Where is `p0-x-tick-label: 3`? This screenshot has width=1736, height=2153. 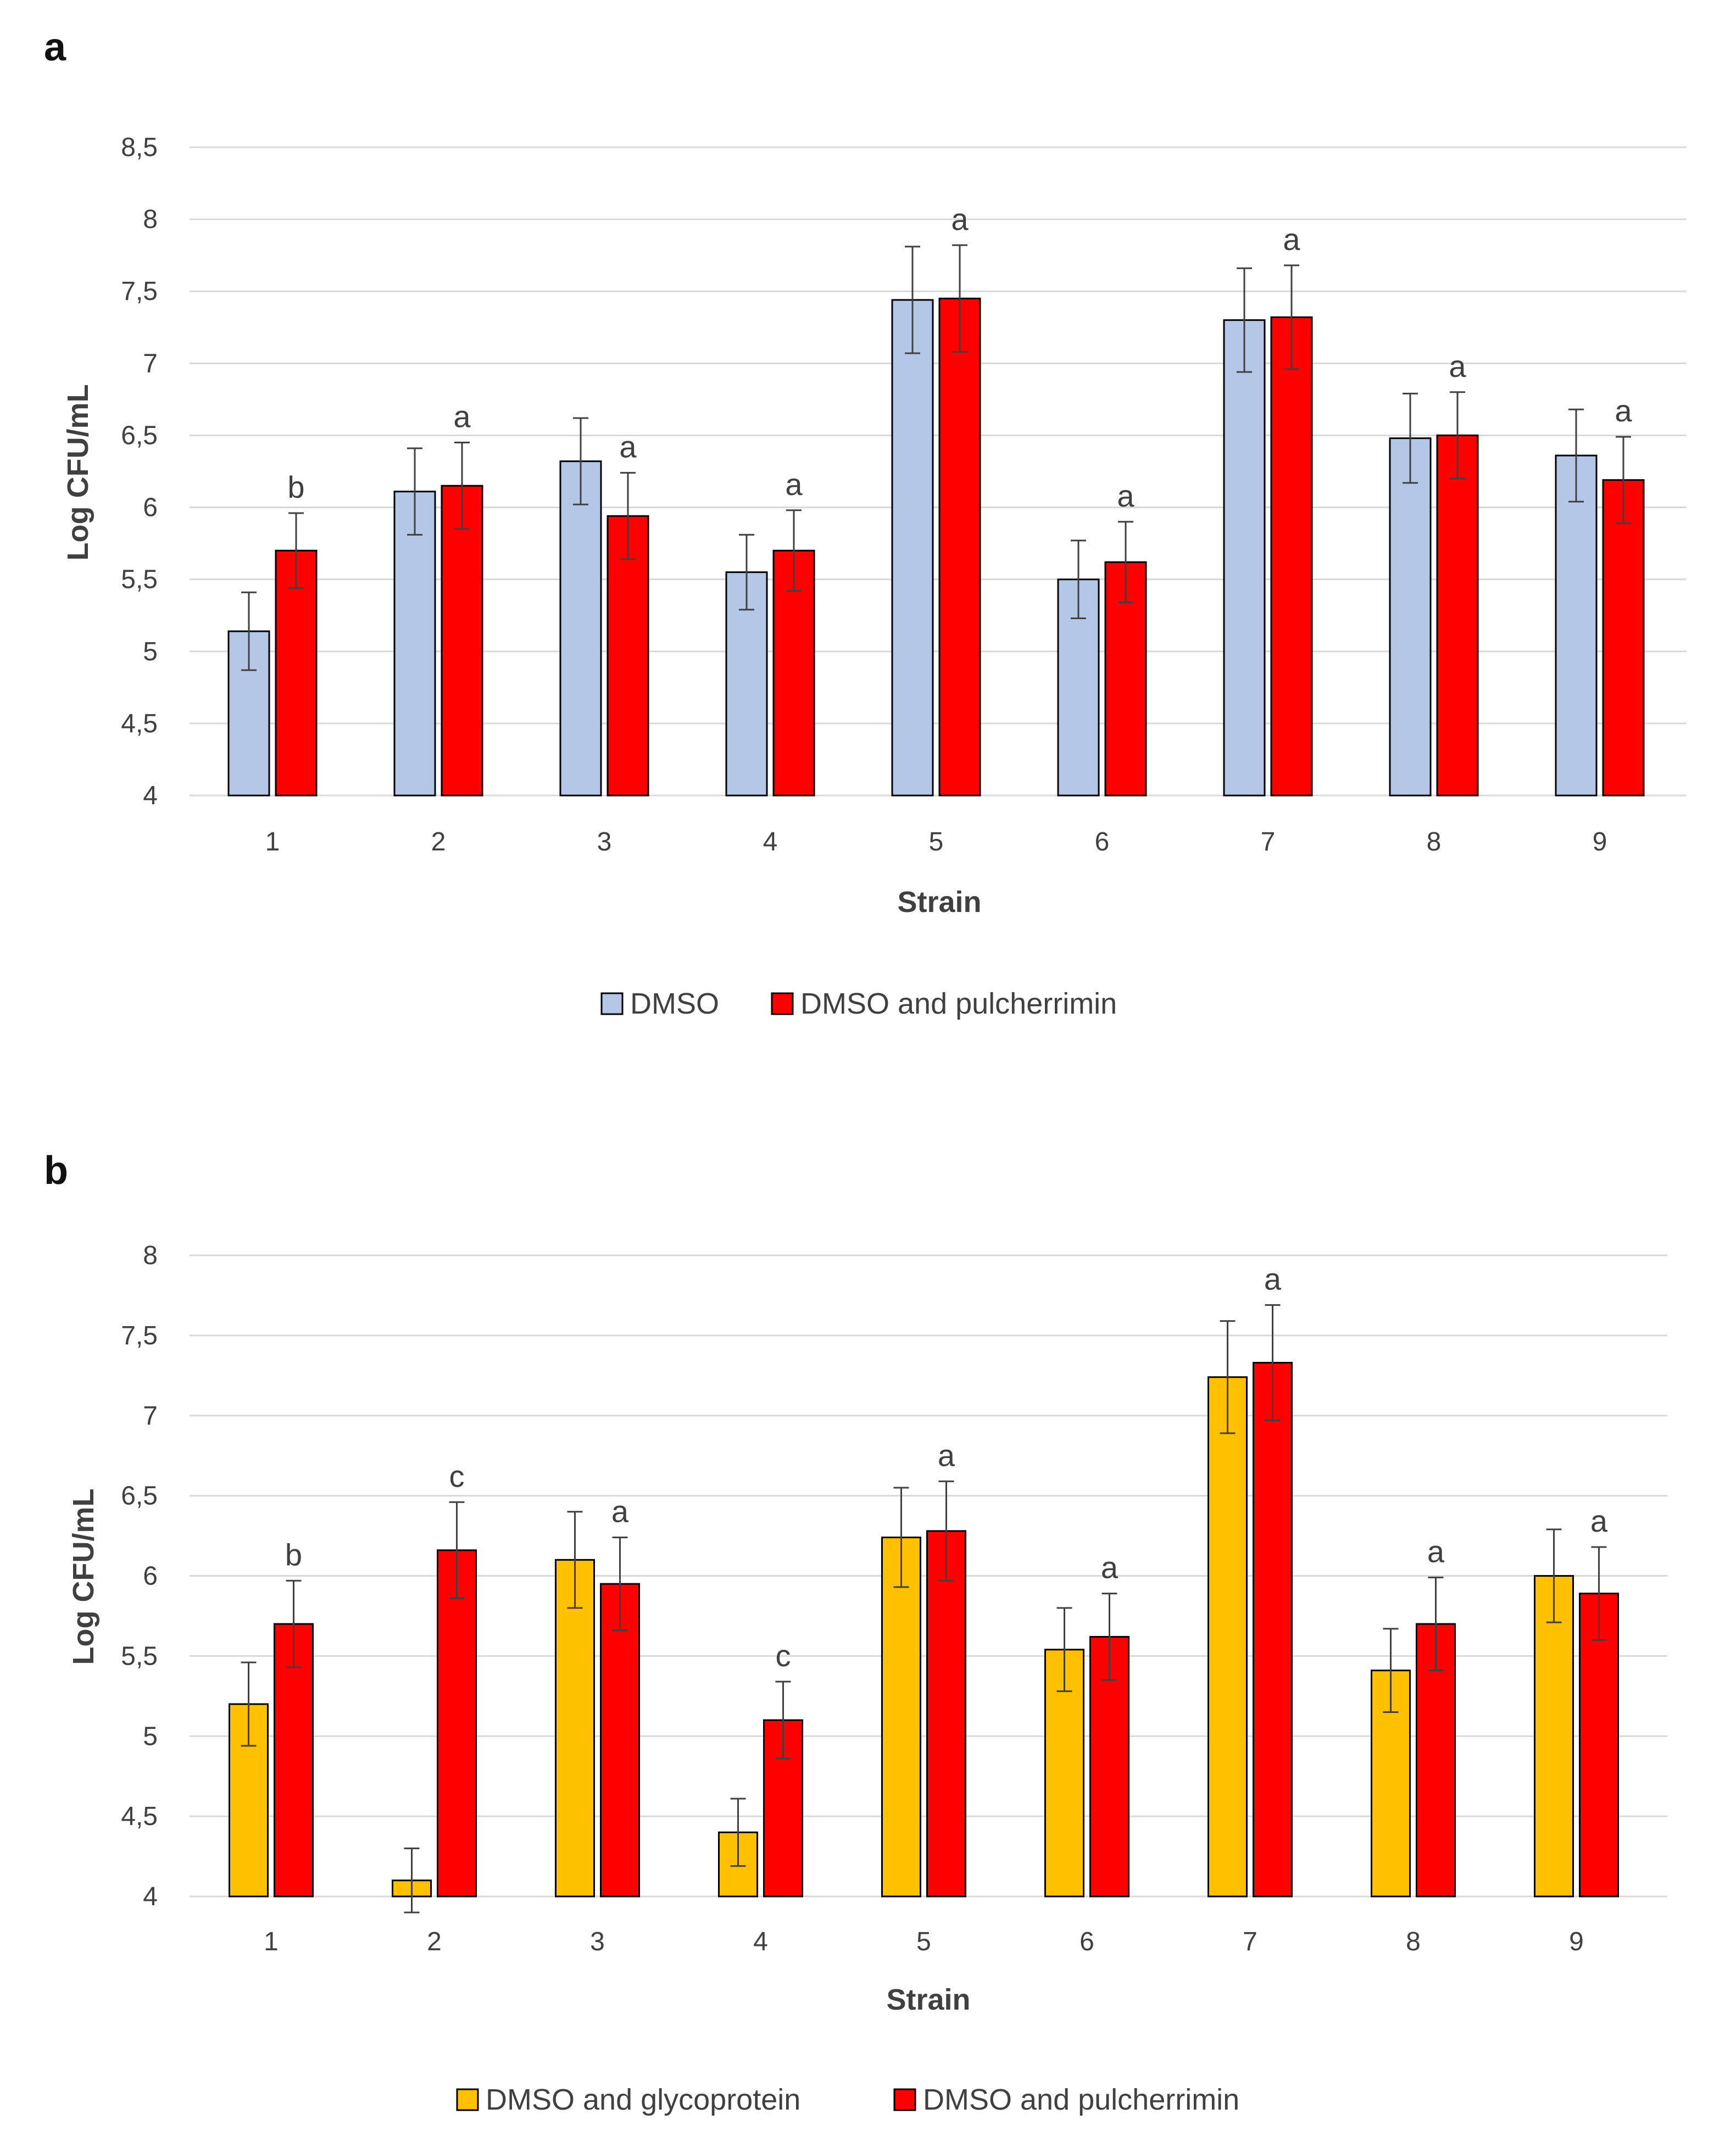 p0-x-tick-label: 3 is located at coordinates (605, 841).